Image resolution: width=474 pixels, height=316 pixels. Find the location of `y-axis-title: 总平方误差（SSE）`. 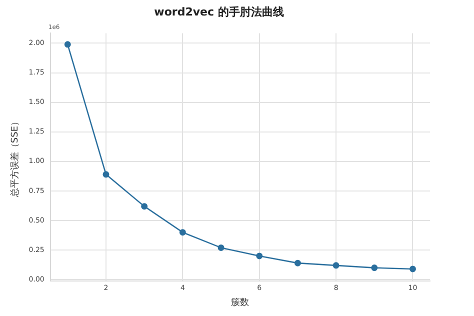

y-axis-title: 总平方误差（SSE） is located at coordinates (15, 157).